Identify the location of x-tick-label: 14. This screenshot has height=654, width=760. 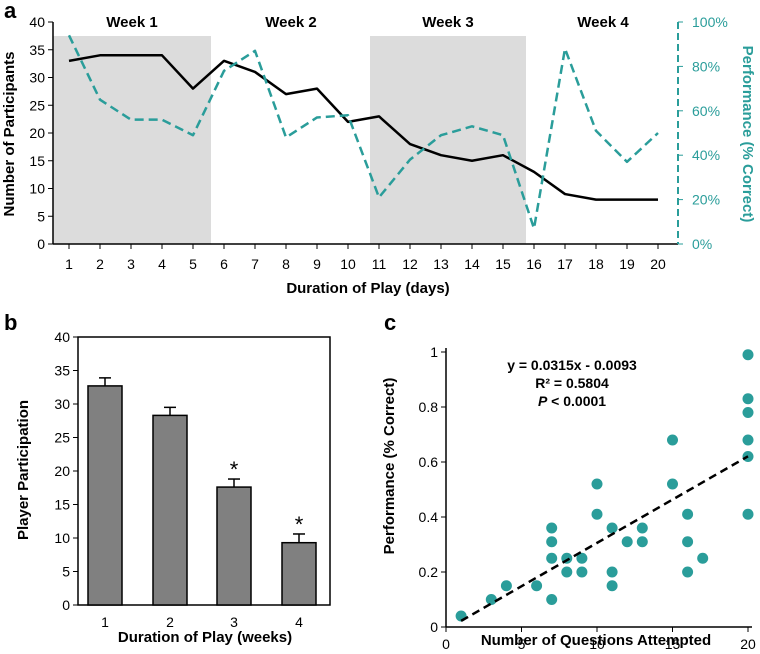
(472, 264).